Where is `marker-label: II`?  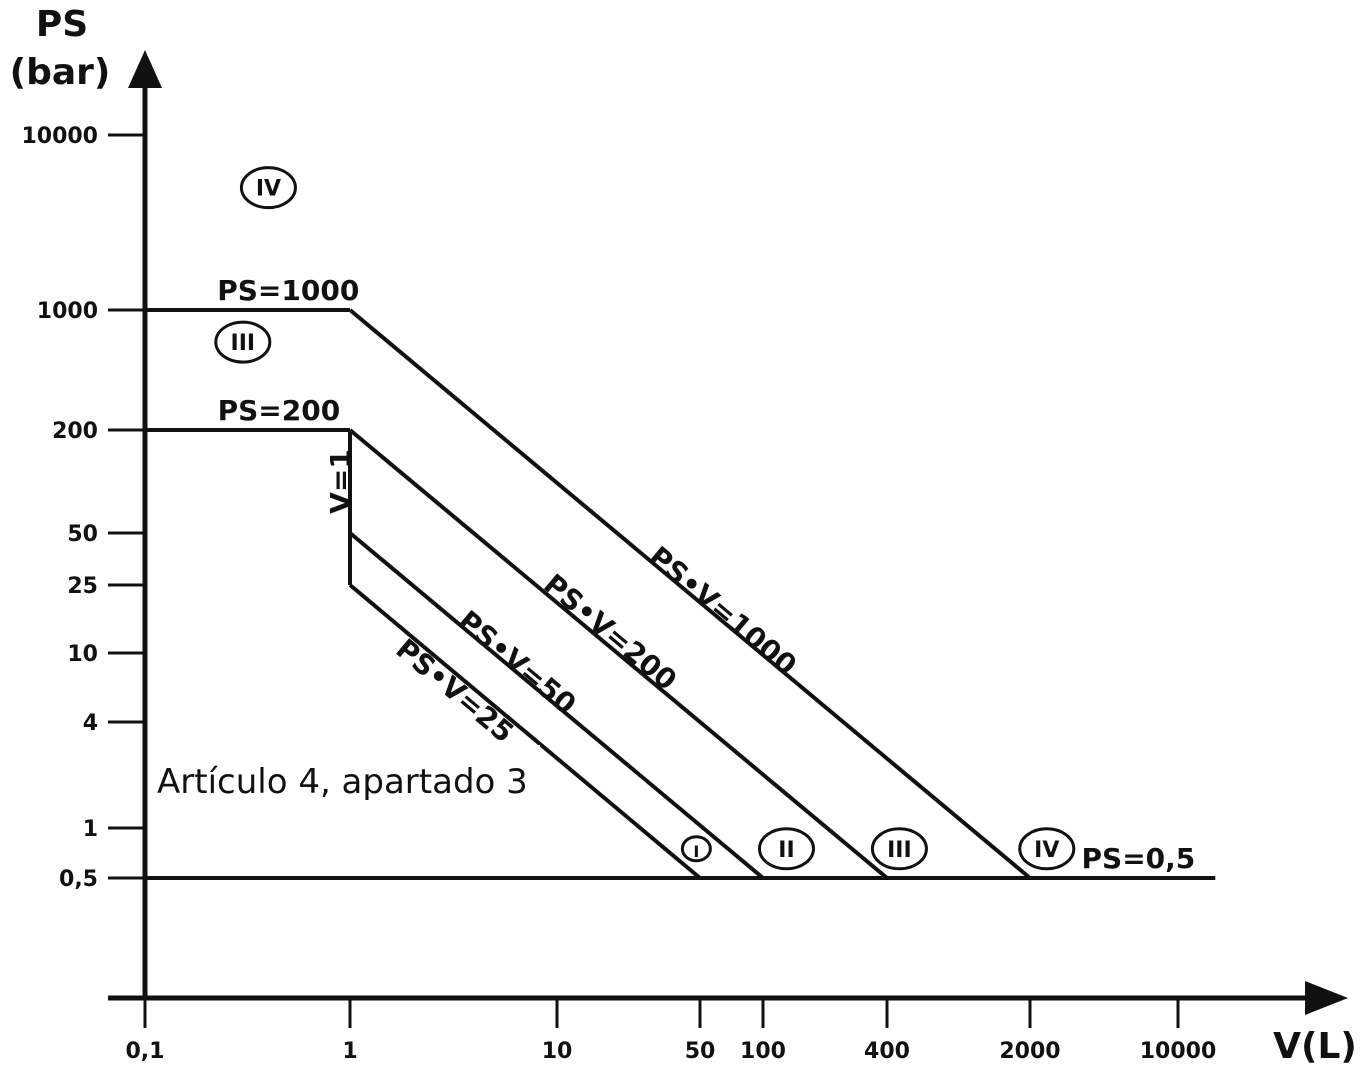
marker-label: II is located at coordinates (786, 850).